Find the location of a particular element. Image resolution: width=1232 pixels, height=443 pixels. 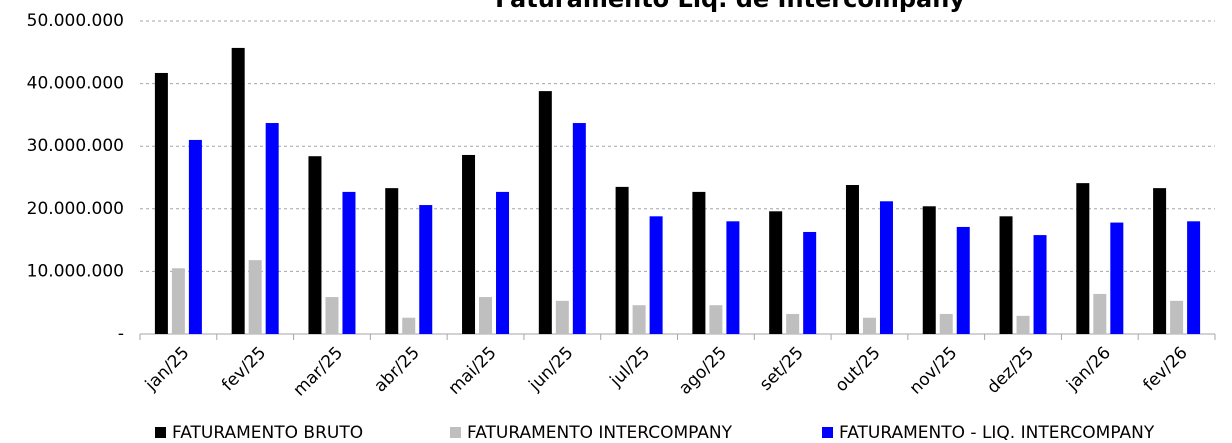

legend-label: FATURAMENTO INTERCOMPANY is located at coordinates (600, 433).